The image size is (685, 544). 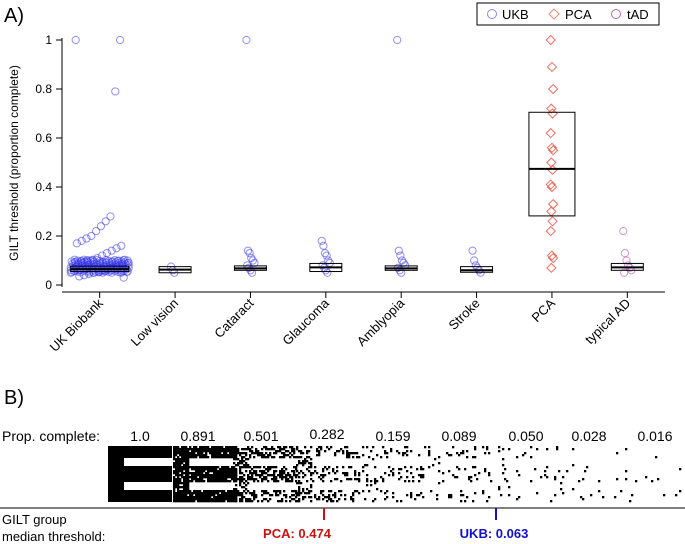 What do you see at coordinates (550, 133) in the screenshot?
I see `pca-point` at bounding box center [550, 133].